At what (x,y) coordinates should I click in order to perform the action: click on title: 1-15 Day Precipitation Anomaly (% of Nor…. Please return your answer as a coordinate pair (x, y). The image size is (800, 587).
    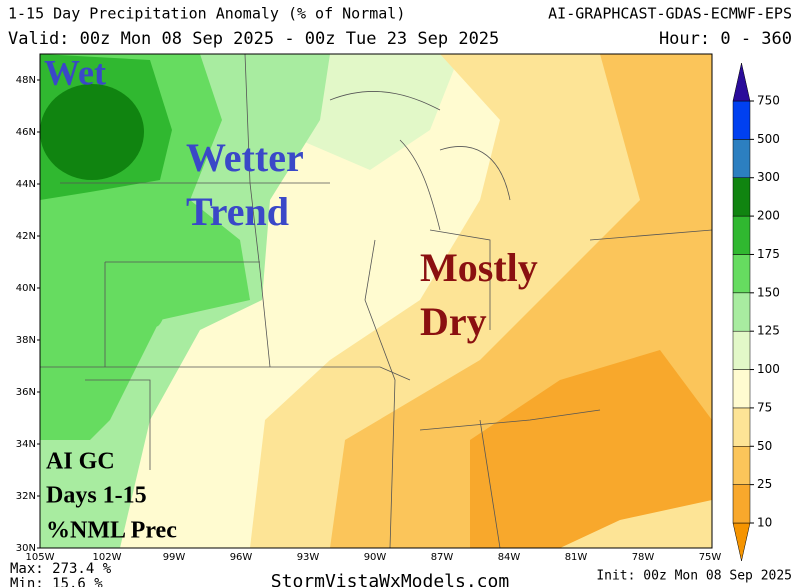
    Looking at the image, I should click on (206, 14).